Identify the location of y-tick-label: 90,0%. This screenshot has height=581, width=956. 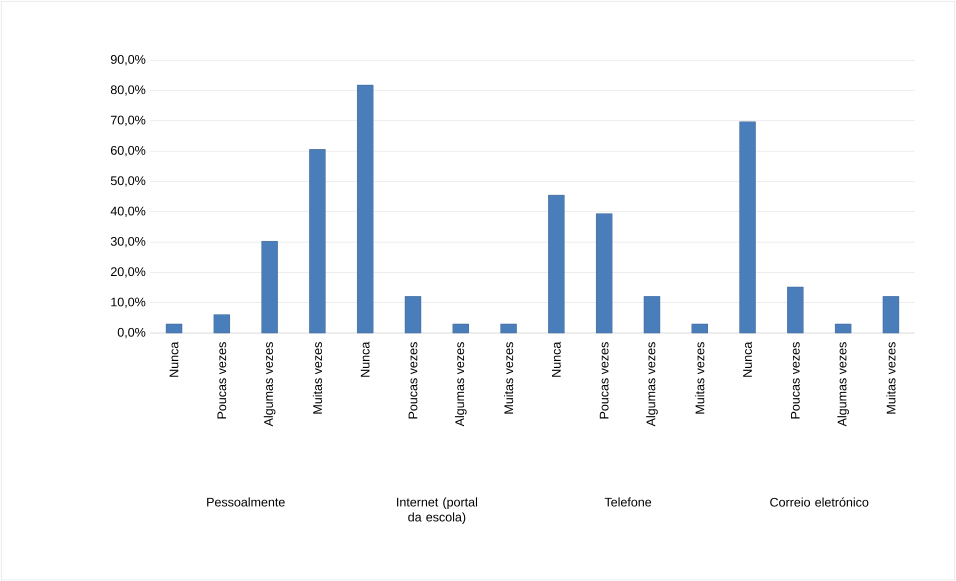
(128, 60).